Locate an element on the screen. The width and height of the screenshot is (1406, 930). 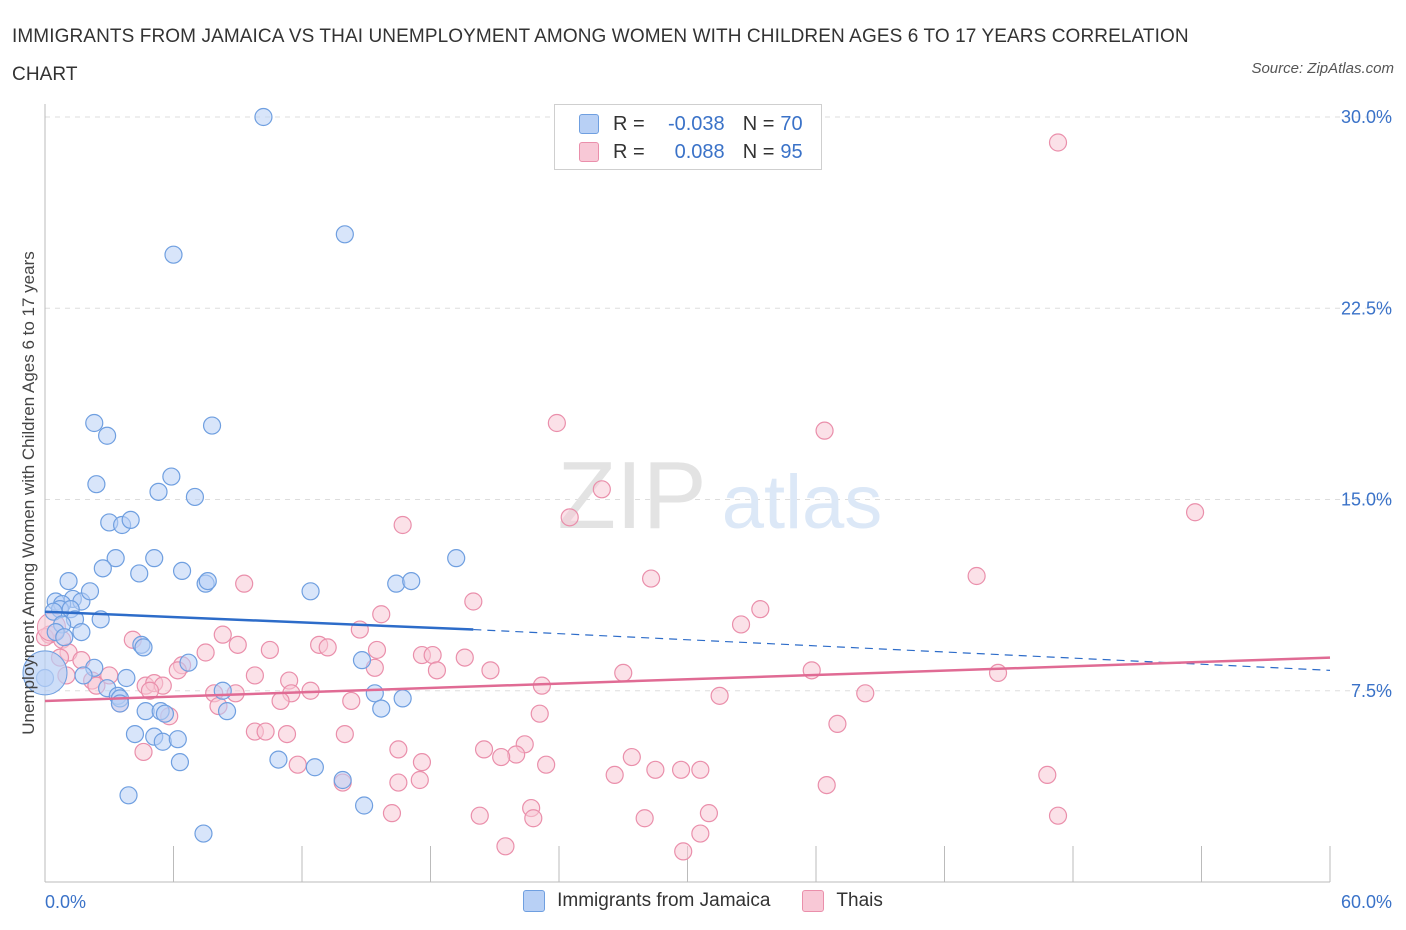
legend-r-value: 0.088 is located at coordinates (699, 151).